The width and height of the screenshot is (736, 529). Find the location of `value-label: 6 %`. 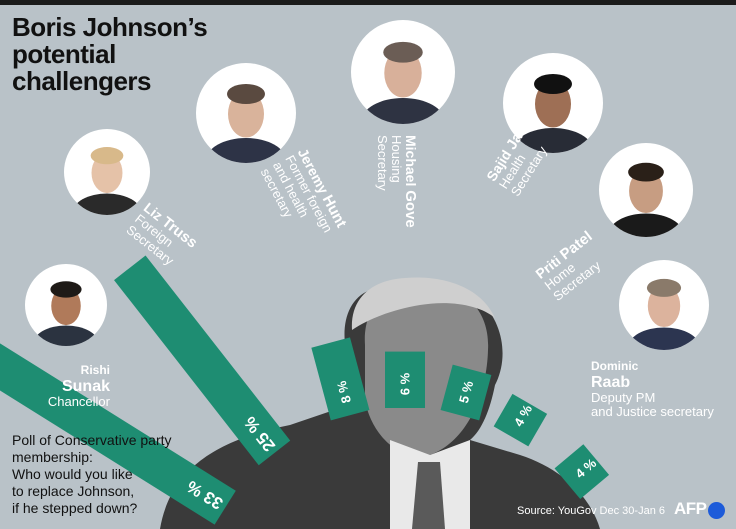

value-label: 6 % is located at coordinates (405, 383).